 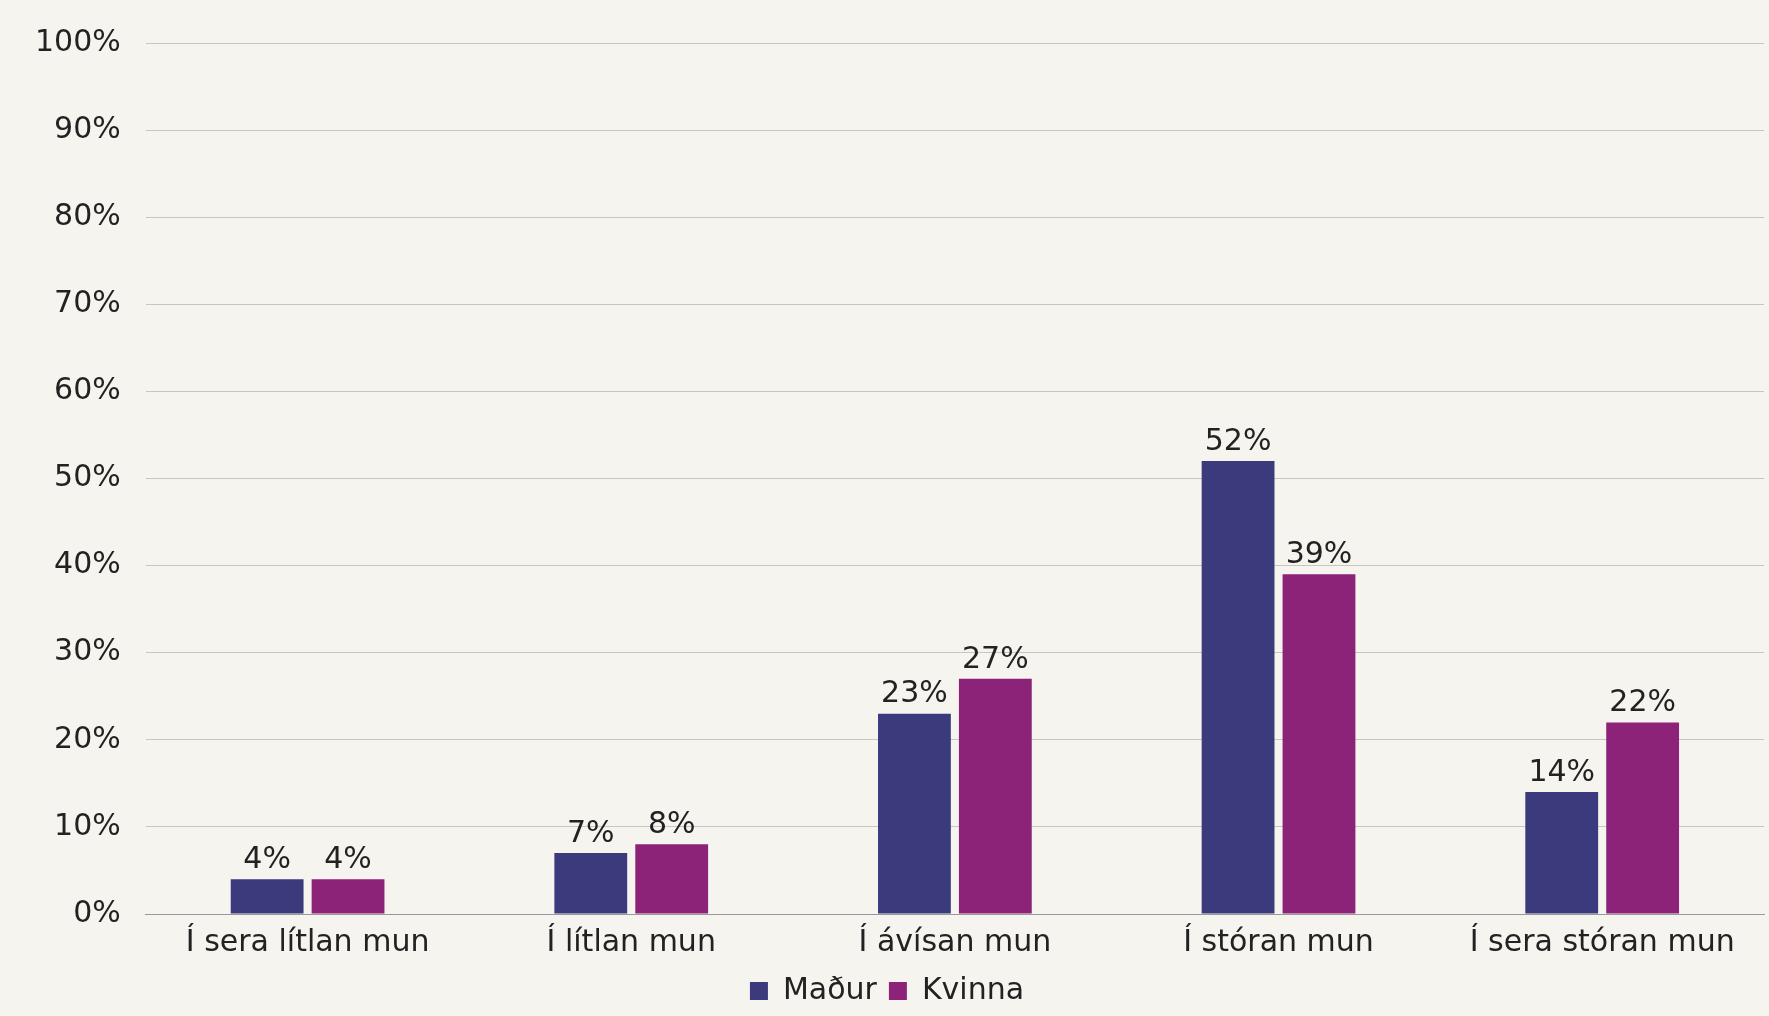 I want to click on x-tick-label: Í stóran mun, so click(x=1278, y=940).